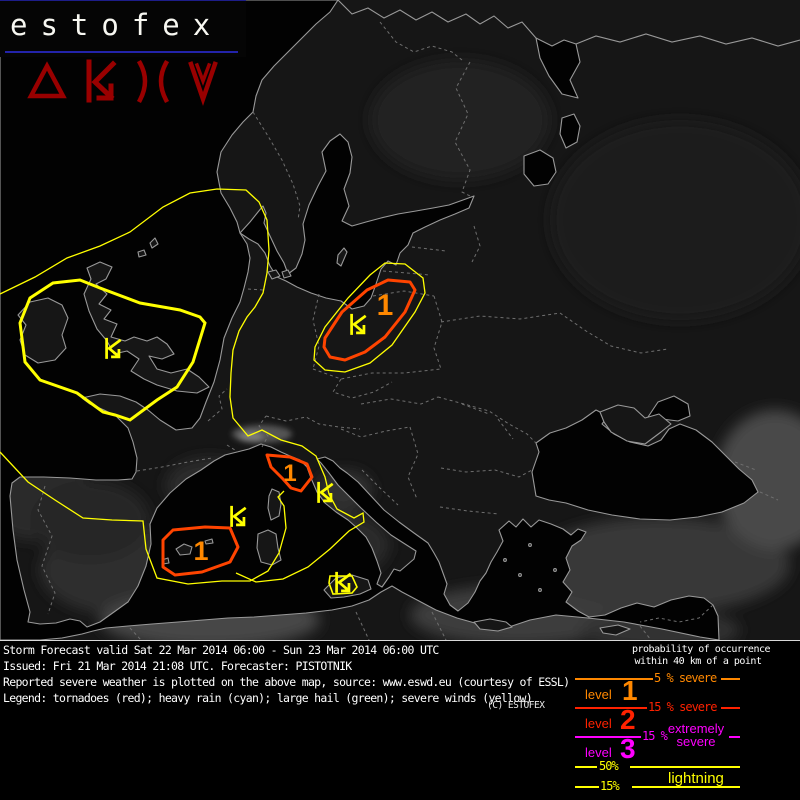 The height and width of the screenshot is (800, 800). What do you see at coordinates (685, 767) in the screenshot?
I see `legend-lightning50-line-right` at bounding box center [685, 767].